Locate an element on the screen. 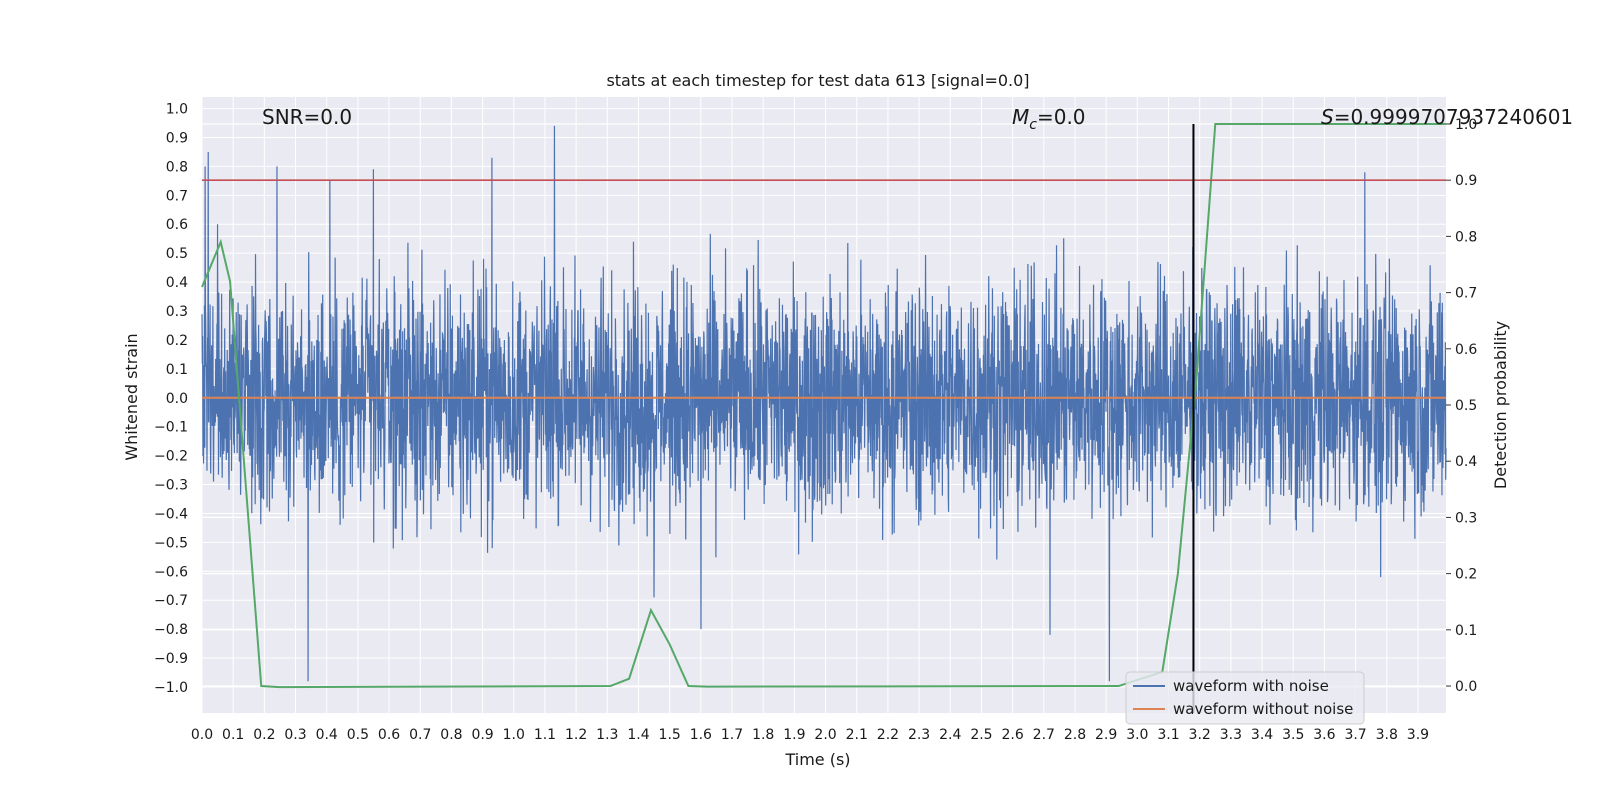 This screenshot has width=1600, height=800. x-tick-label: 3.6 is located at coordinates (1324, 735).